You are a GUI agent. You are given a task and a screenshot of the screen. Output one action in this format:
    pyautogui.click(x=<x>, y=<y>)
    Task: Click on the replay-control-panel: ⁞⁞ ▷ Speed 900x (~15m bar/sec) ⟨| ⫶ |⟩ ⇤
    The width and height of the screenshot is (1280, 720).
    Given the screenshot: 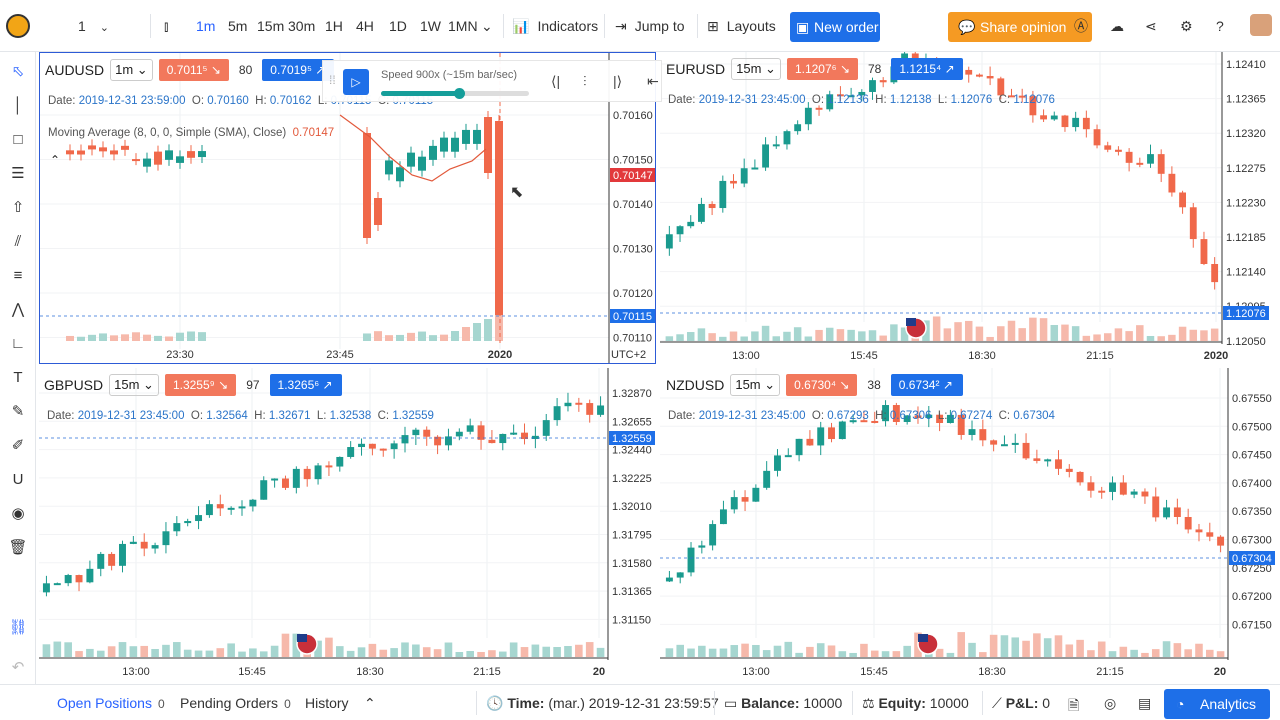 What is the action you would take?
    pyautogui.click(x=492, y=81)
    